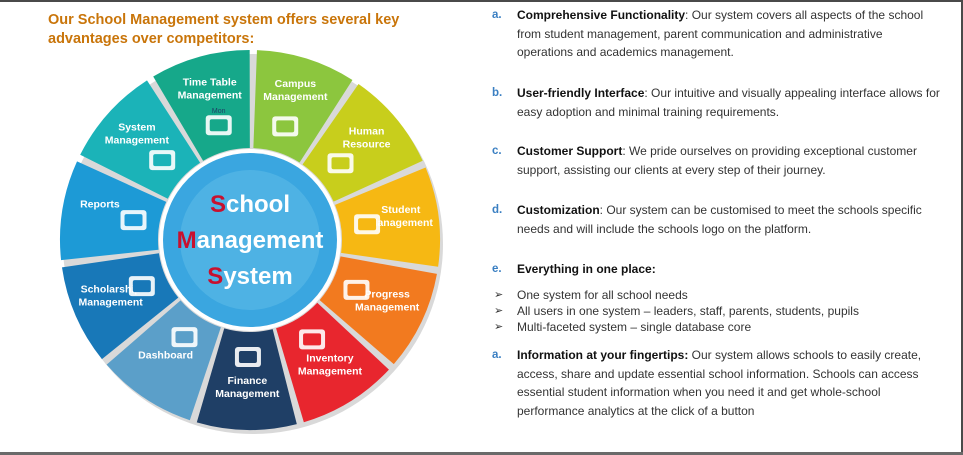 This screenshot has width=963, height=455. Describe the element at coordinates (962, 227) in the screenshot. I see `right-border` at that location.